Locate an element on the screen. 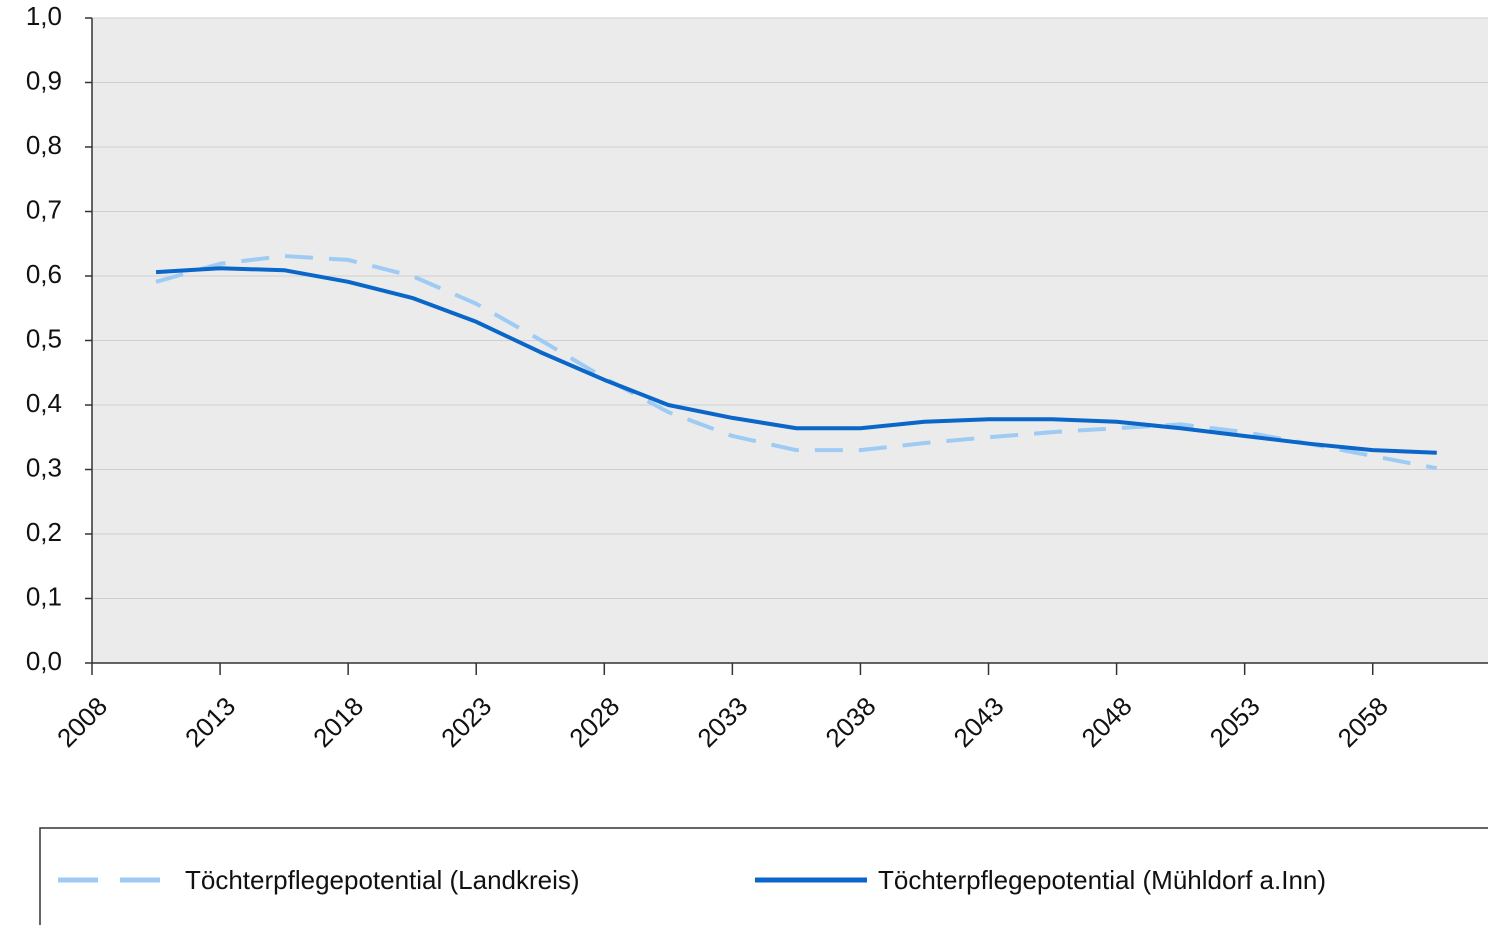 Image resolution: width=1488 pixels, height=925 pixels. y-tick-label: 0,7 is located at coordinates (44, 209).